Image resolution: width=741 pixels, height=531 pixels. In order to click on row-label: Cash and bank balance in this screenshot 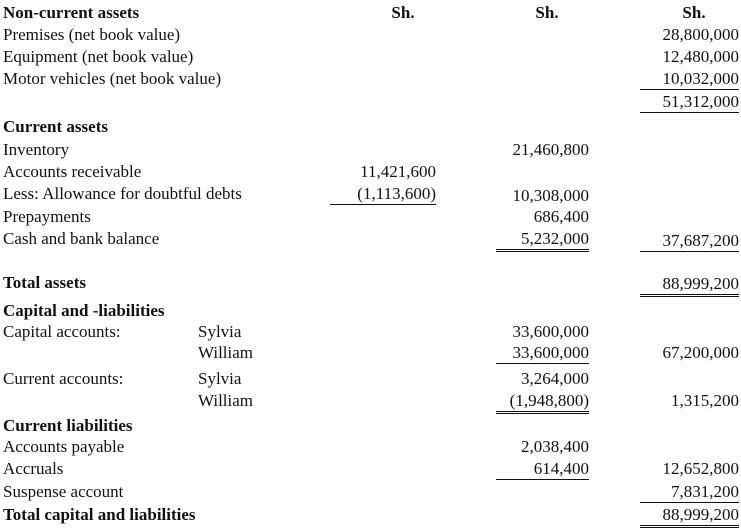, I will do `click(81, 238)`.